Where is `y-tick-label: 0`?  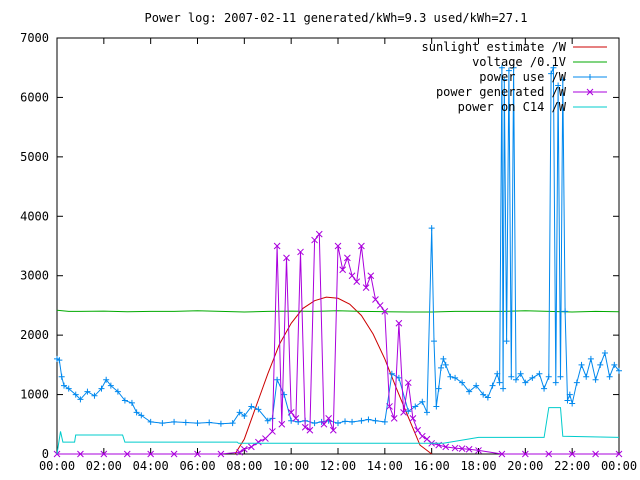 y-tick-label: 0 is located at coordinates (45, 454).